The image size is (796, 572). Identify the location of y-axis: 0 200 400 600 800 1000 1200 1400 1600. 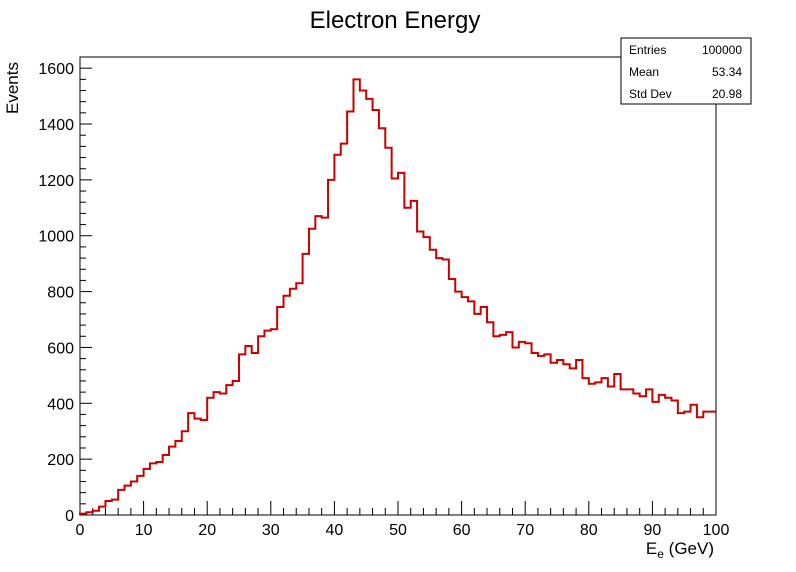
(65, 290).